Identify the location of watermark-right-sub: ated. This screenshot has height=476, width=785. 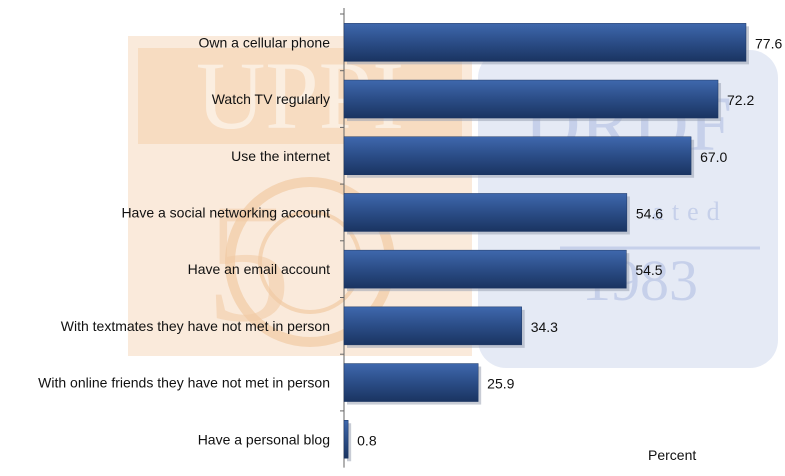
(689, 211).